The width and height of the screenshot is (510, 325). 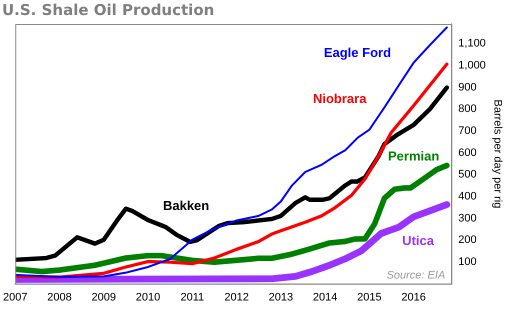 What do you see at coordinates (467, 87) in the screenshot?
I see `y-tick-label: 900` at bounding box center [467, 87].